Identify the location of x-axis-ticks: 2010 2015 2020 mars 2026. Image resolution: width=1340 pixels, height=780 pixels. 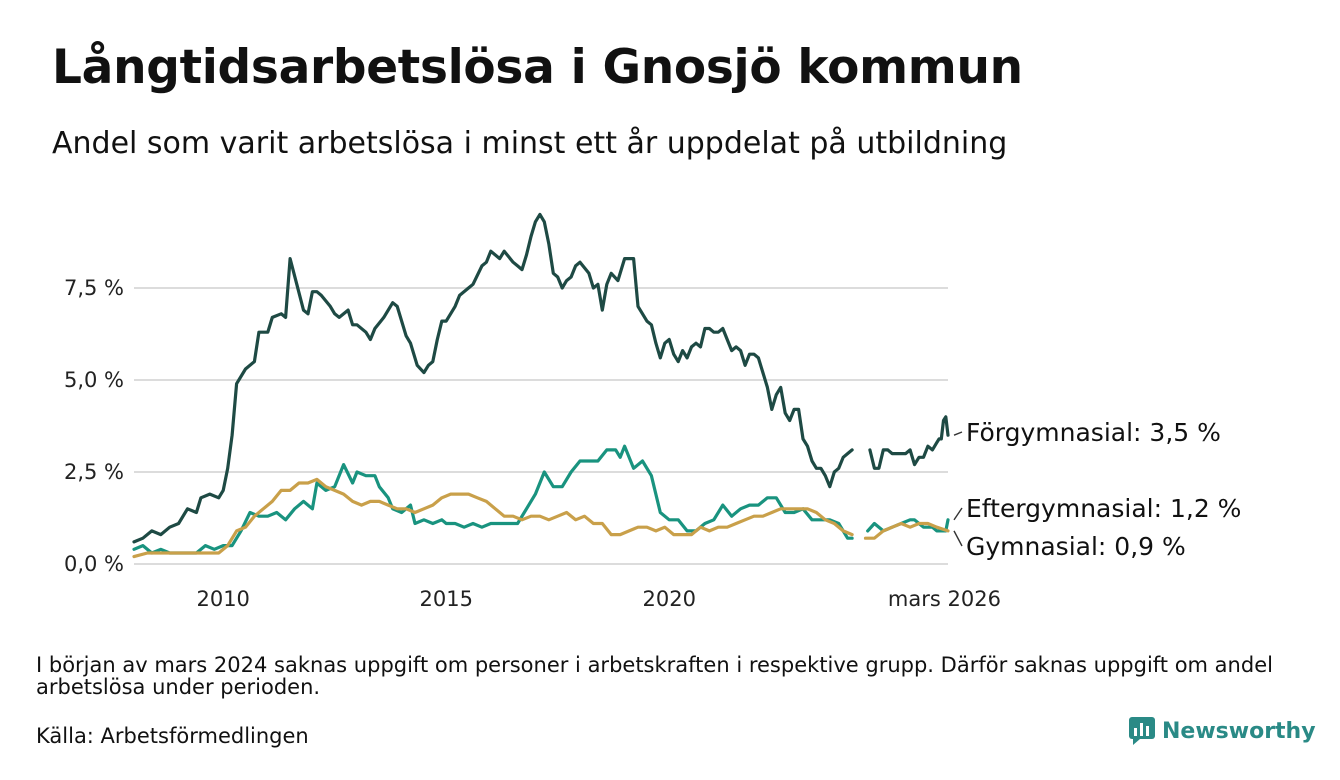
(598, 599).